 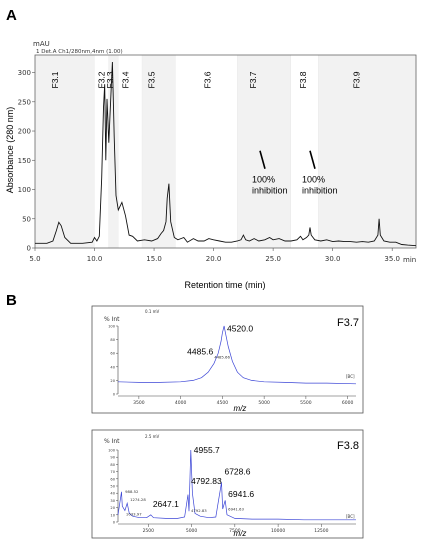 I want to click on x-tick-label: 2500, so click(x=149, y=531).